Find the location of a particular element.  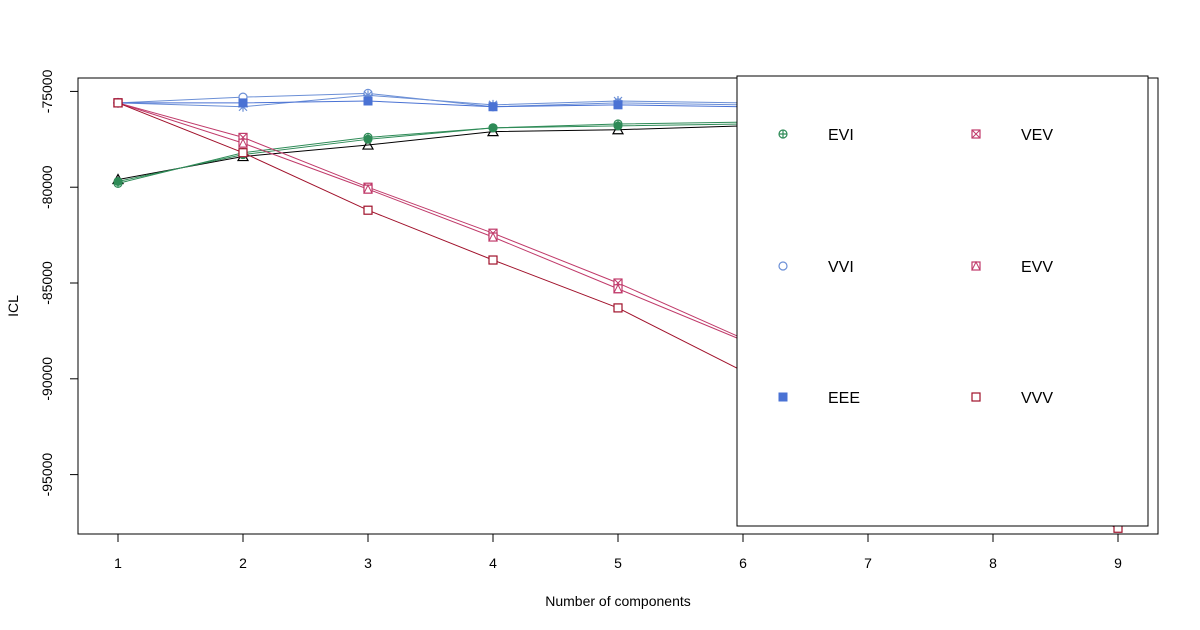

legend-label-eee: EEE is located at coordinates (844, 398).